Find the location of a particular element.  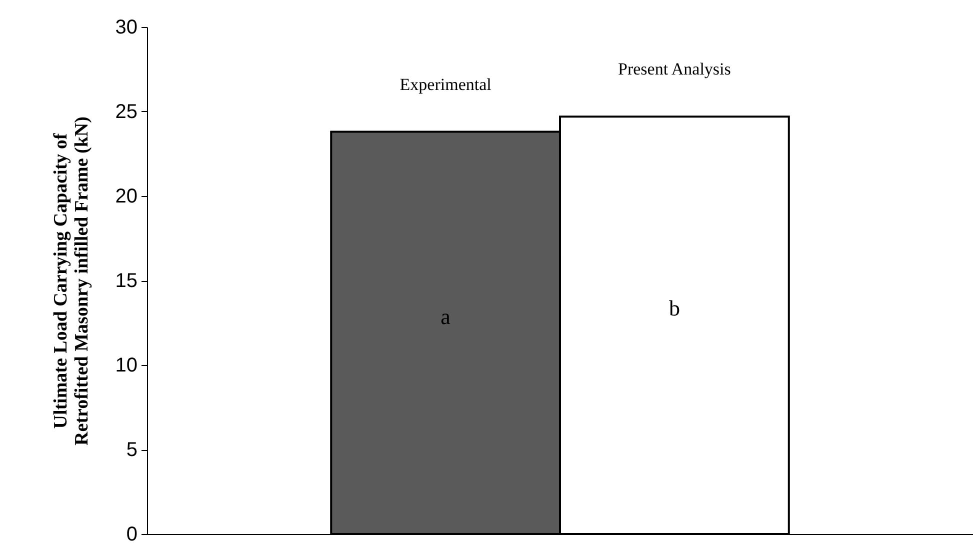

text: Present Analysis is located at coordinates (674, 69).